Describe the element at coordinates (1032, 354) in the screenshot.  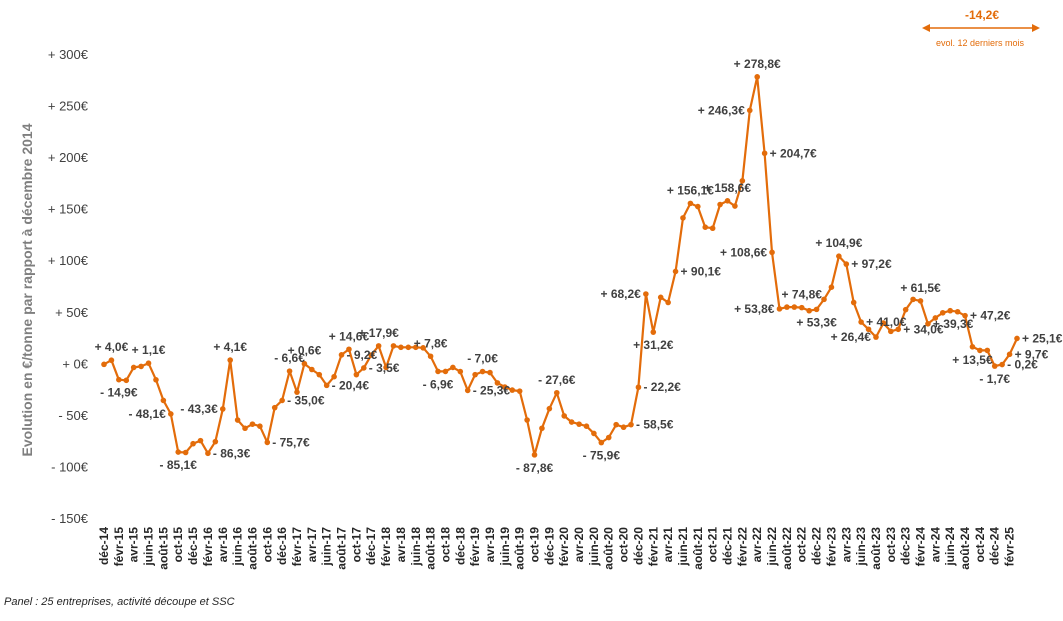
I see `data-label: + 9,7€` at that location.